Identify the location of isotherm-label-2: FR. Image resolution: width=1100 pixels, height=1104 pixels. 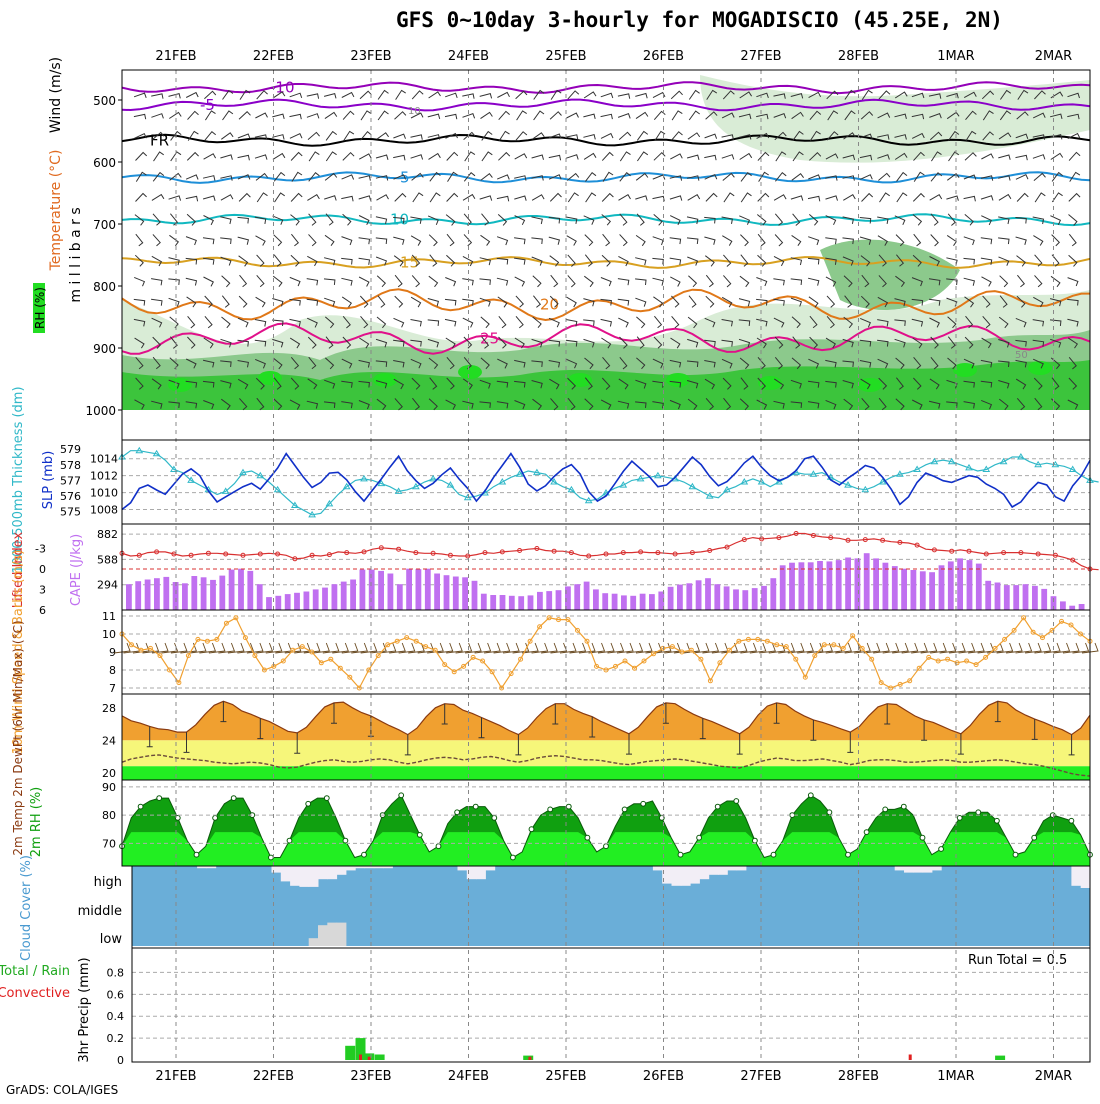
(159, 140).